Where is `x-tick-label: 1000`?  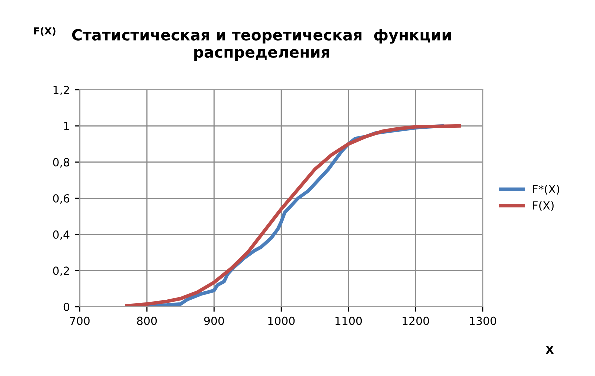
x-tick-label: 1000 is located at coordinates (281, 321).